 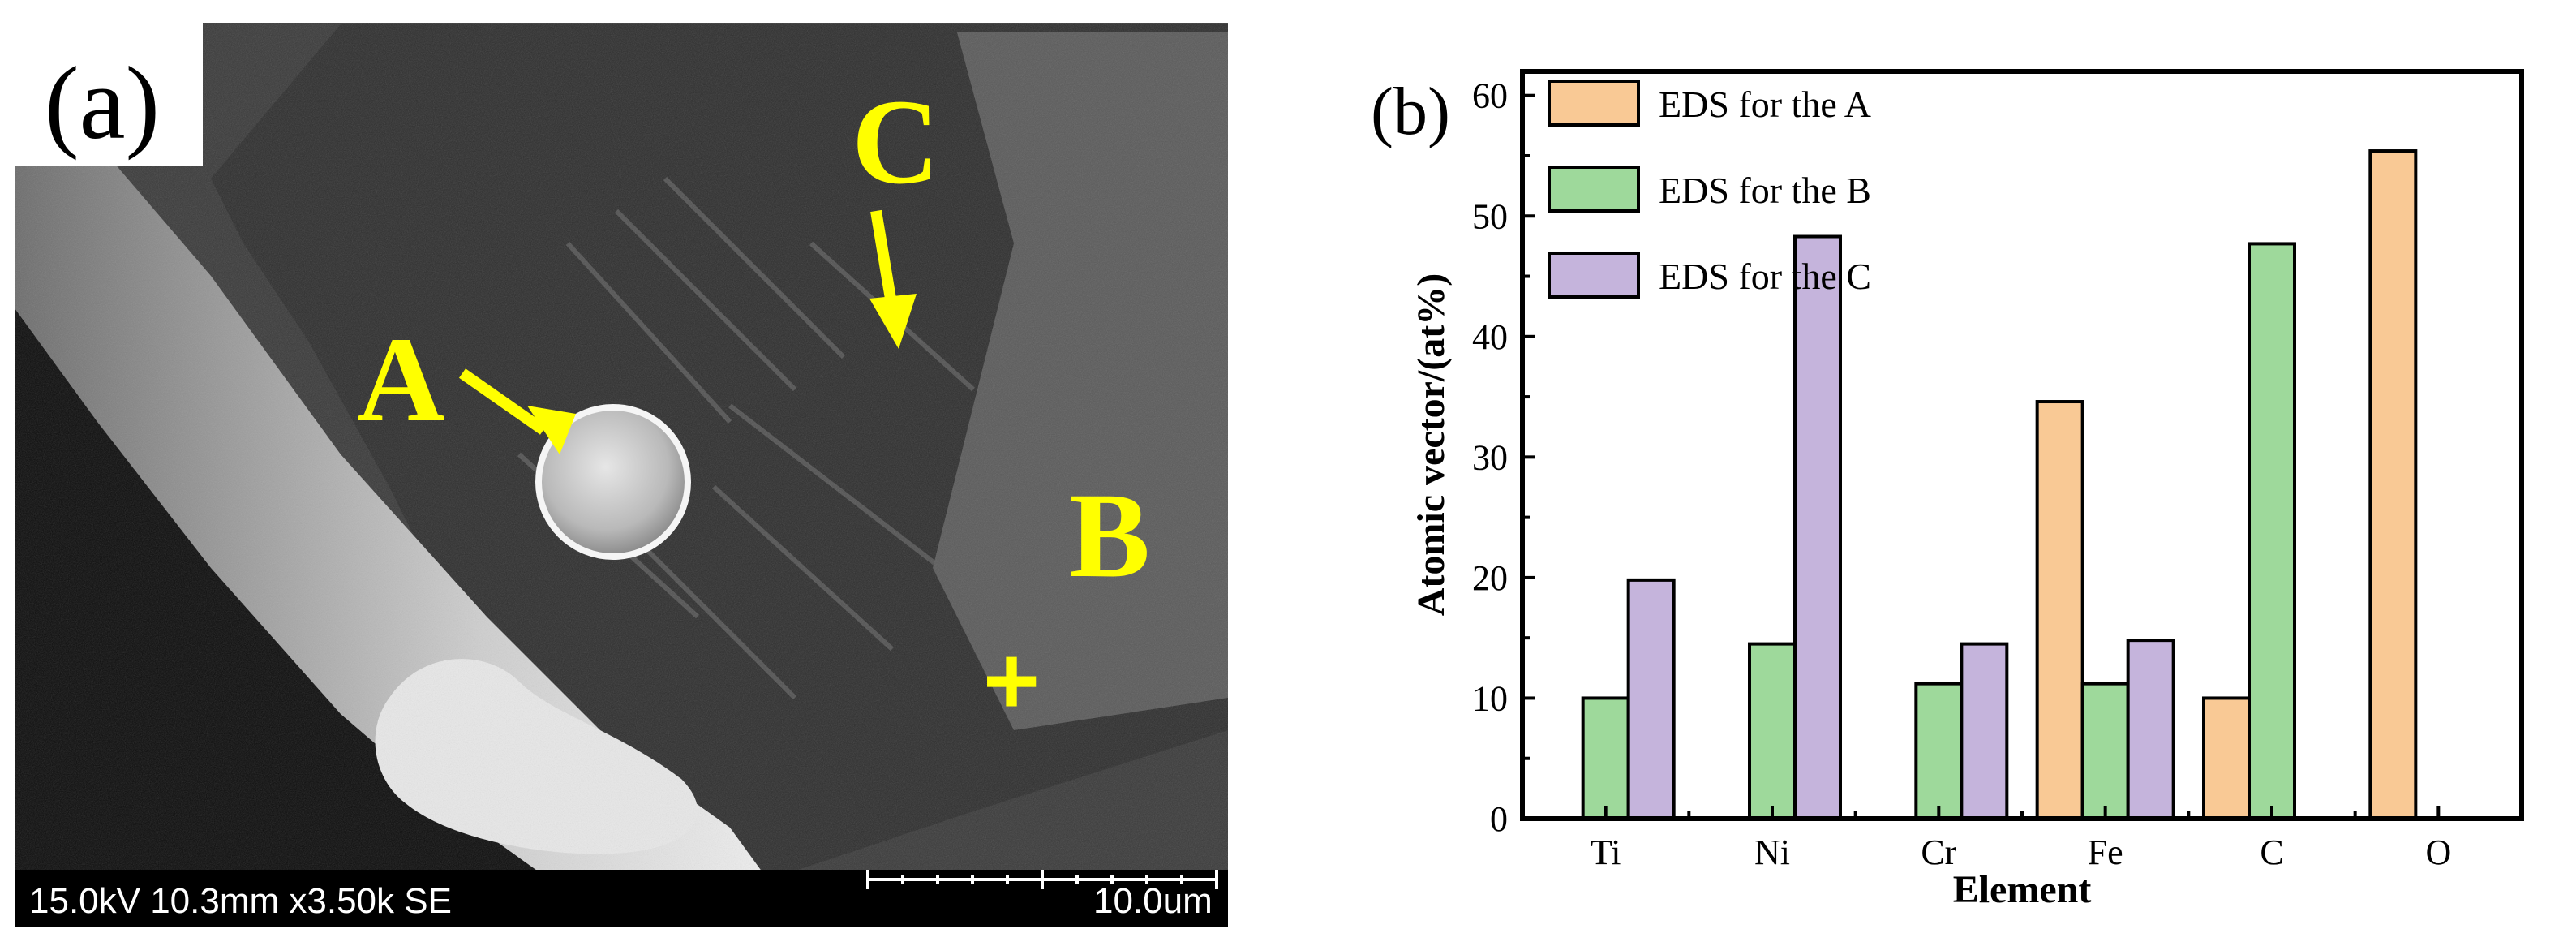 I want to click on y-tick-label: 40, so click(x=1490, y=337).